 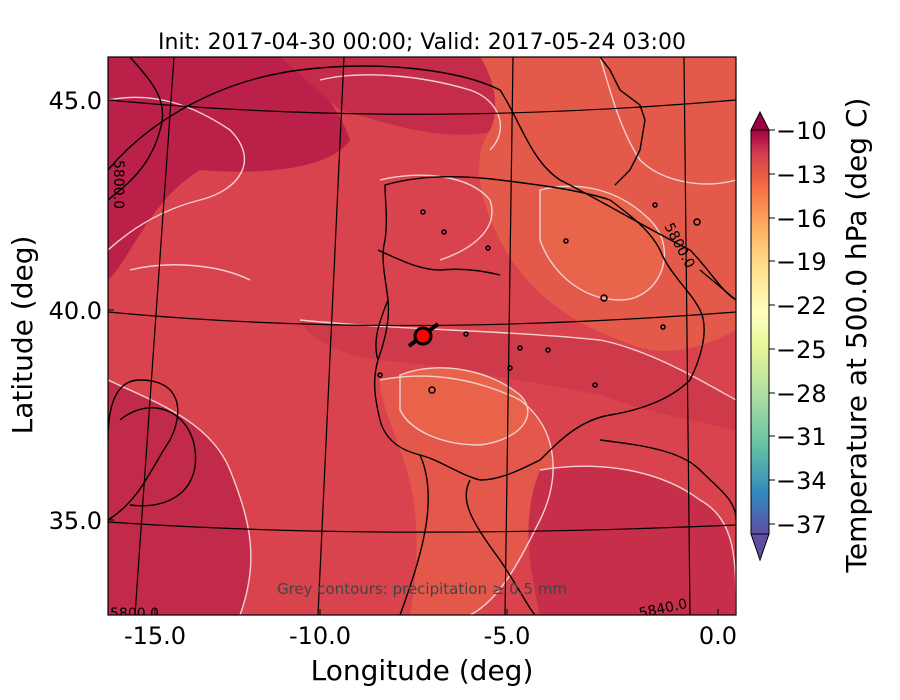 I want to click on colorbar-extend-top, so click(x=760, y=120).